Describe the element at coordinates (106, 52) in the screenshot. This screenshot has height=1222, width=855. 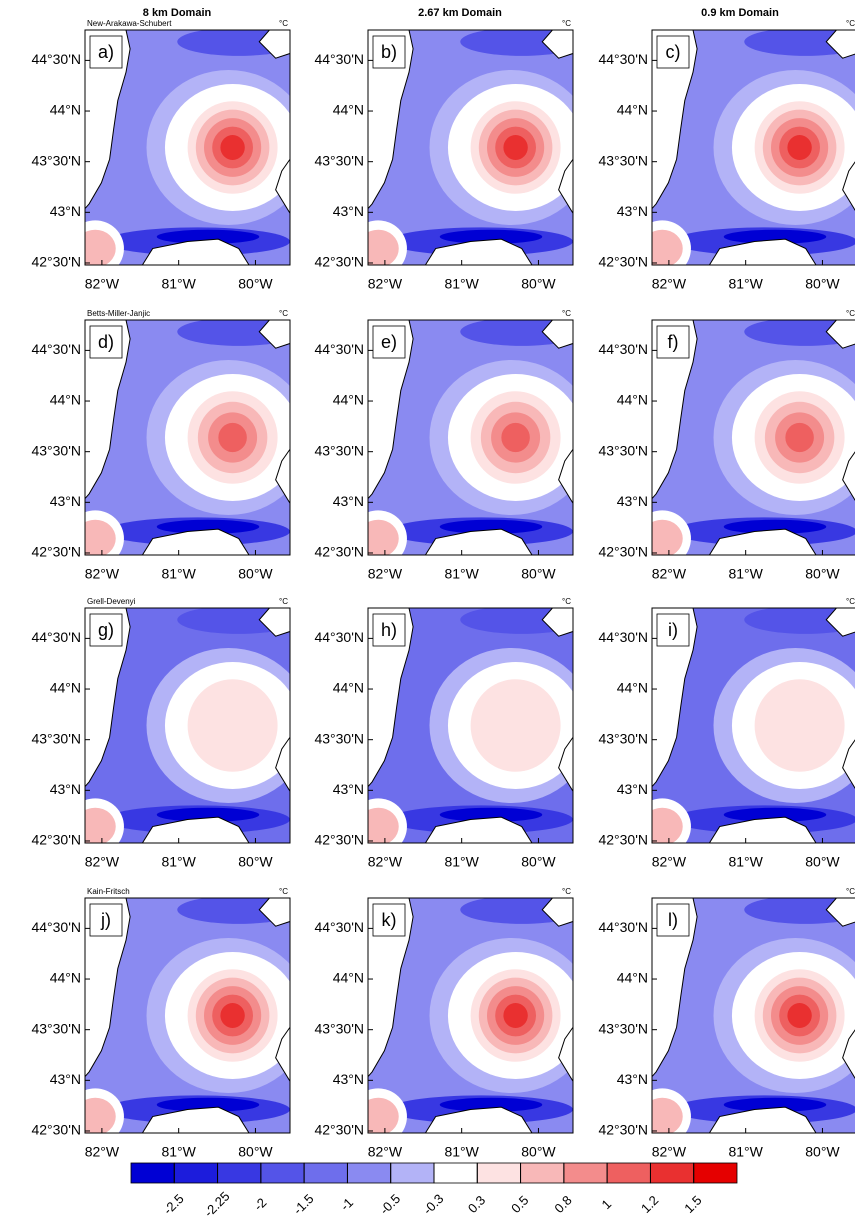
I see `panel-letter: a)` at that location.